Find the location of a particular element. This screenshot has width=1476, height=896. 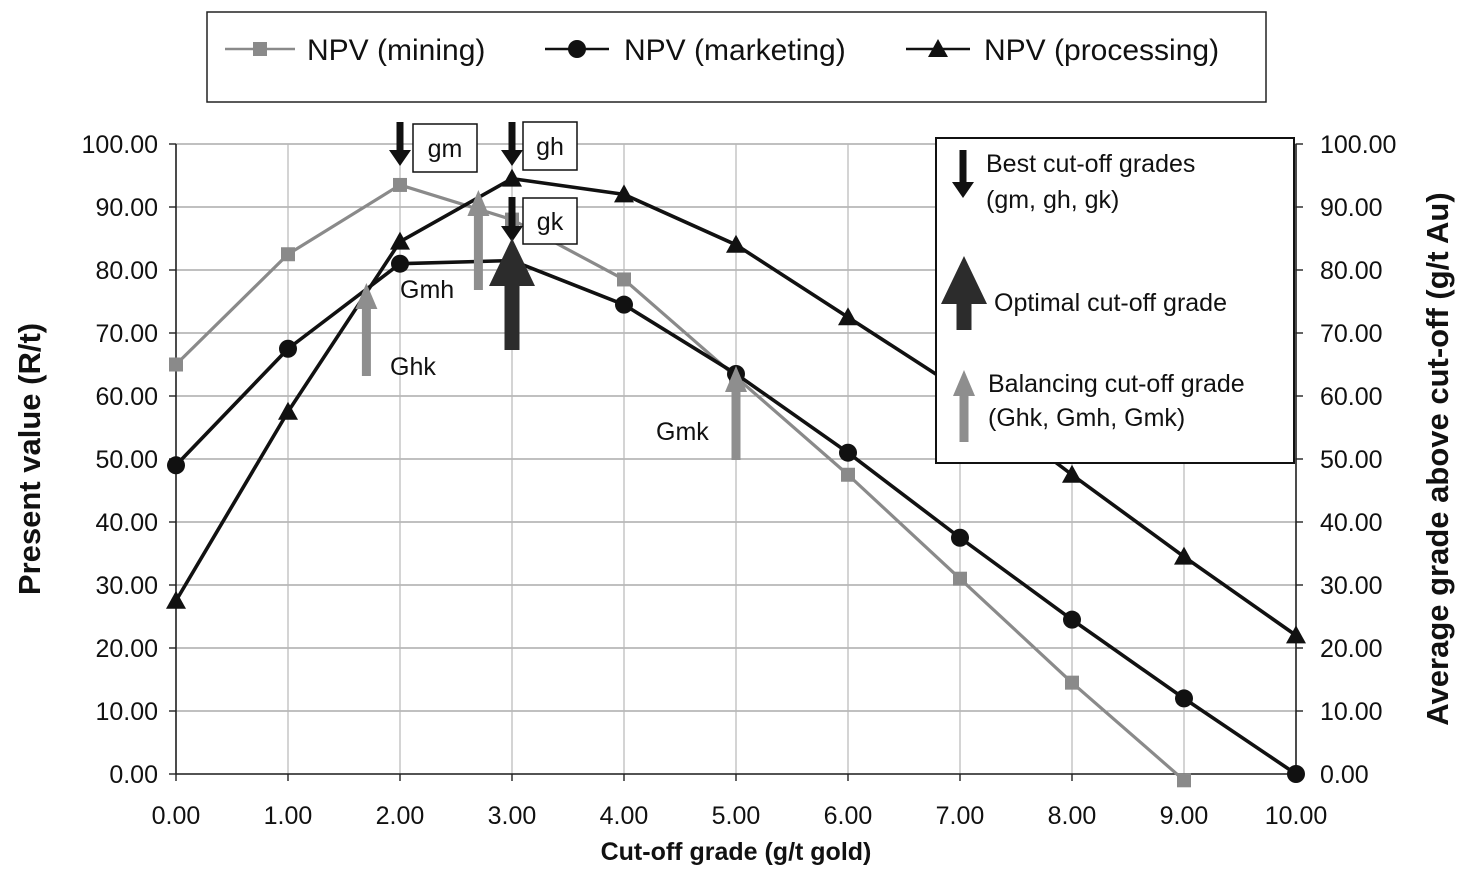

optimal-cutoff-arrow is located at coordinates (512, 294).